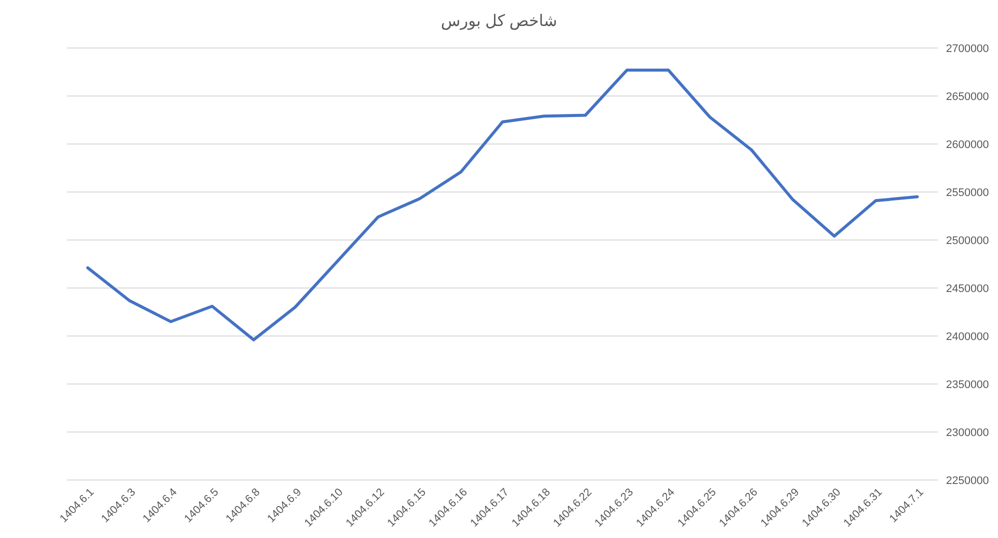  What do you see at coordinates (967, 480) in the screenshot?
I see `y-tick-label: 2250000` at bounding box center [967, 480].